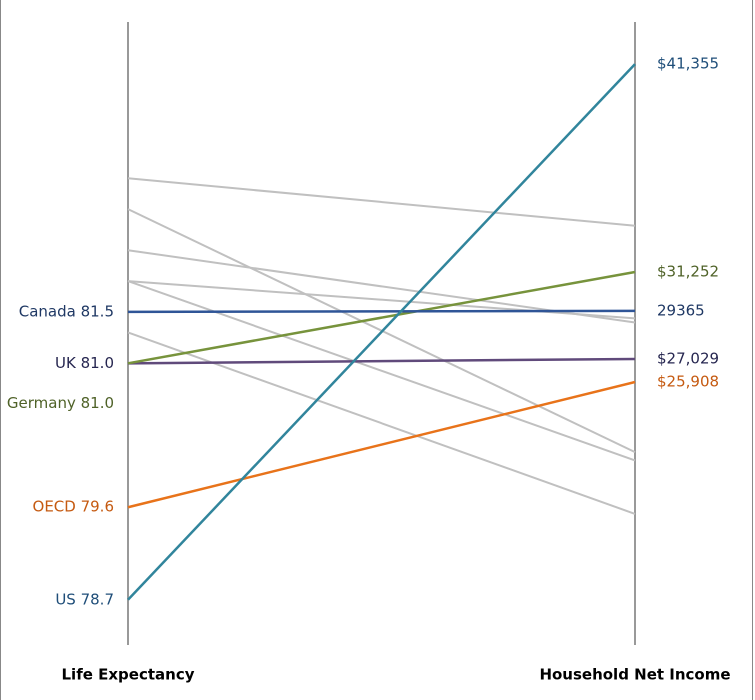 The height and width of the screenshot is (700, 755). I want to click on left-label: UK 81.0, so click(84, 363).